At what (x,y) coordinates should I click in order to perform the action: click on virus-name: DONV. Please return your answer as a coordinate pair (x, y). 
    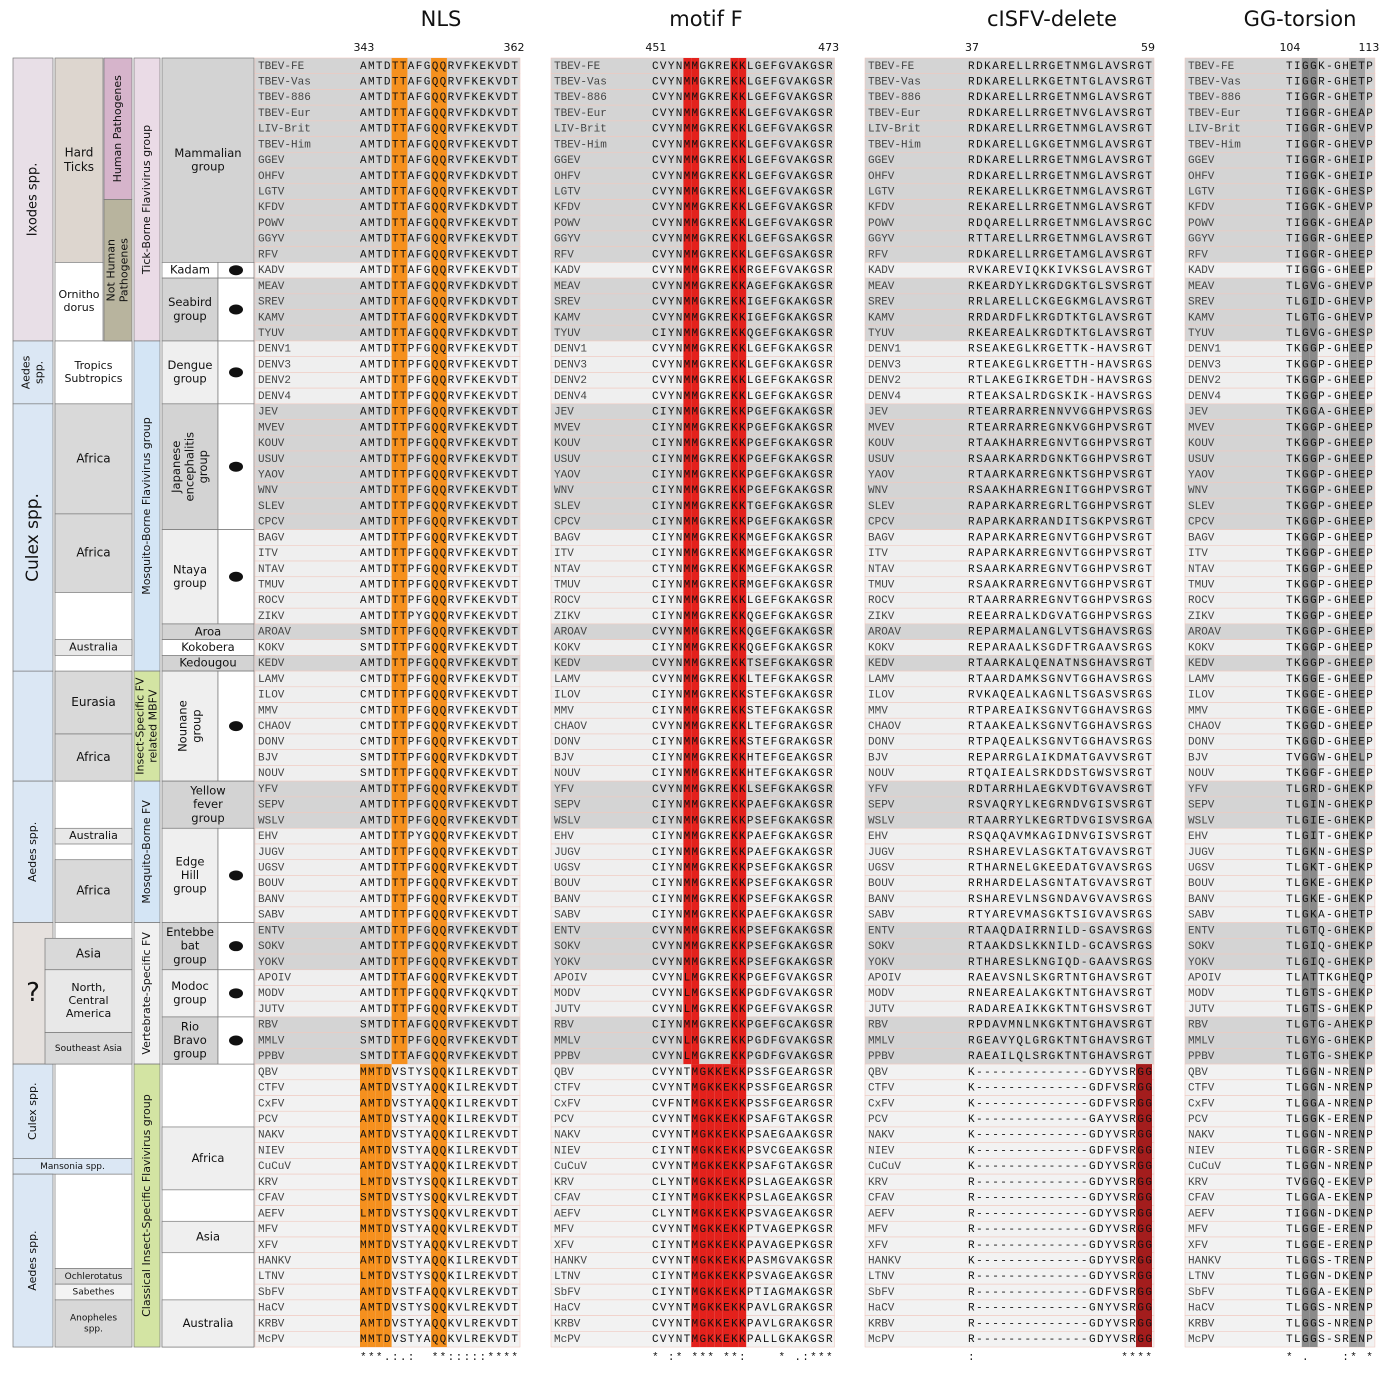
    Looking at the image, I should click on (1201, 743).